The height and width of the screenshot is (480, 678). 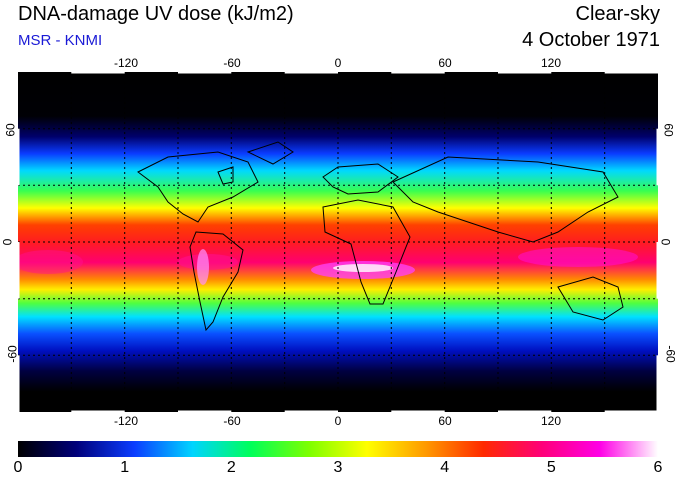 I want to click on colorbar-tick-label: 0, so click(x=18, y=467).